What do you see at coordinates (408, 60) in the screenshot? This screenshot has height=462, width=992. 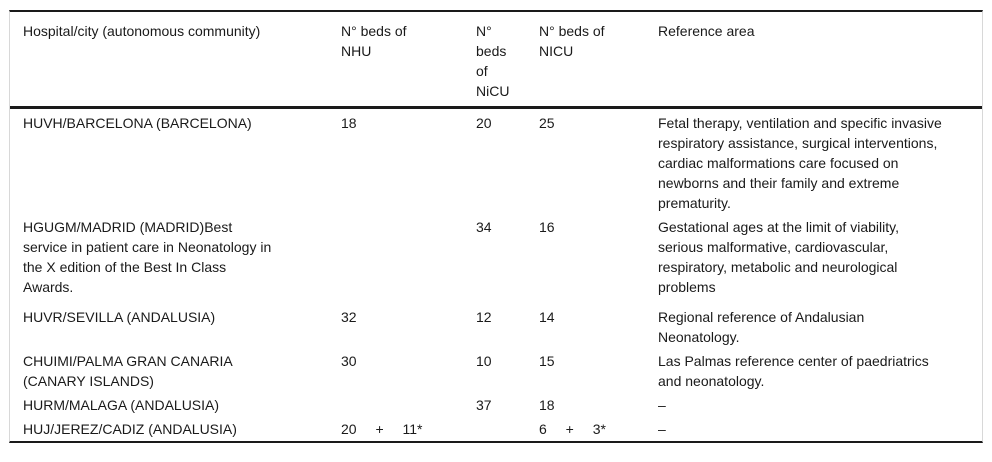 I see `col-header-nhu-beds: N° beds of NHU` at bounding box center [408, 60].